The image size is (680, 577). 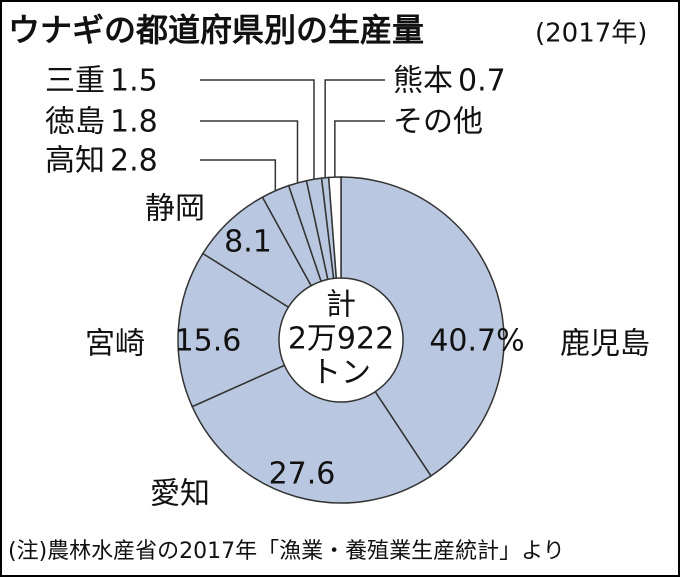 I want to click on source-note: (注)農林水産省の2017年「漁業・養殖業生産統計」より, so click(x=286, y=551).